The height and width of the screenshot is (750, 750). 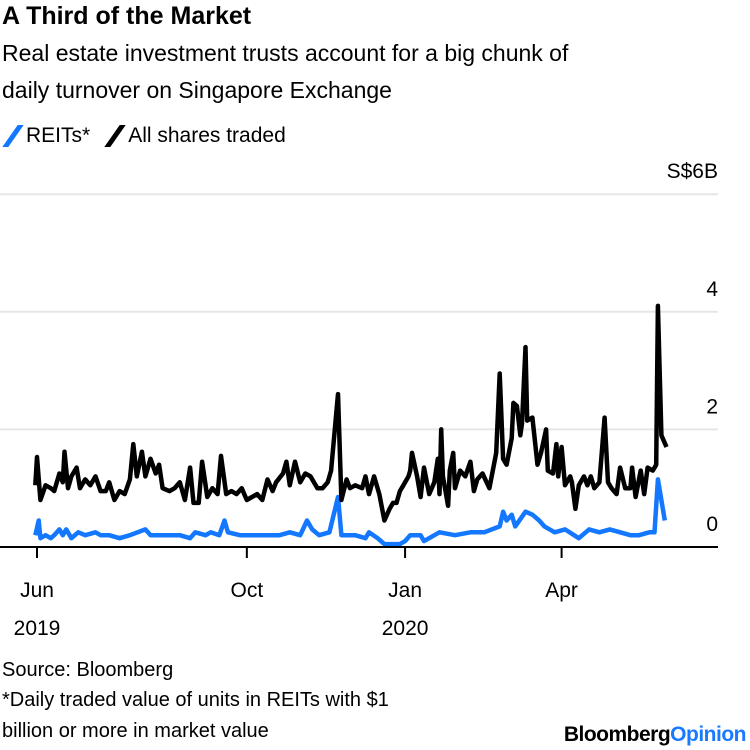 I want to click on logo-part-1: Bloomberg, so click(x=617, y=734).